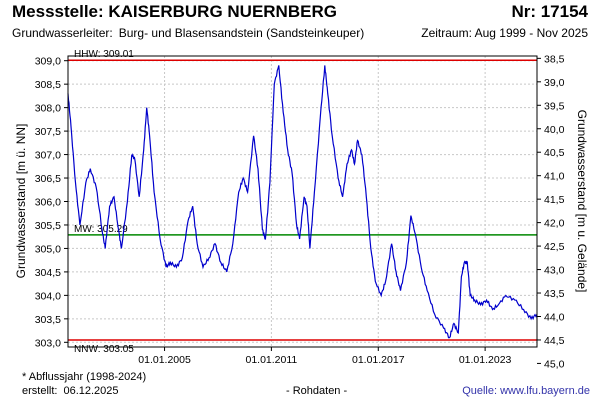 The height and width of the screenshot is (400, 600). I want to click on y2-tick-label: 45,0, so click(554, 364).